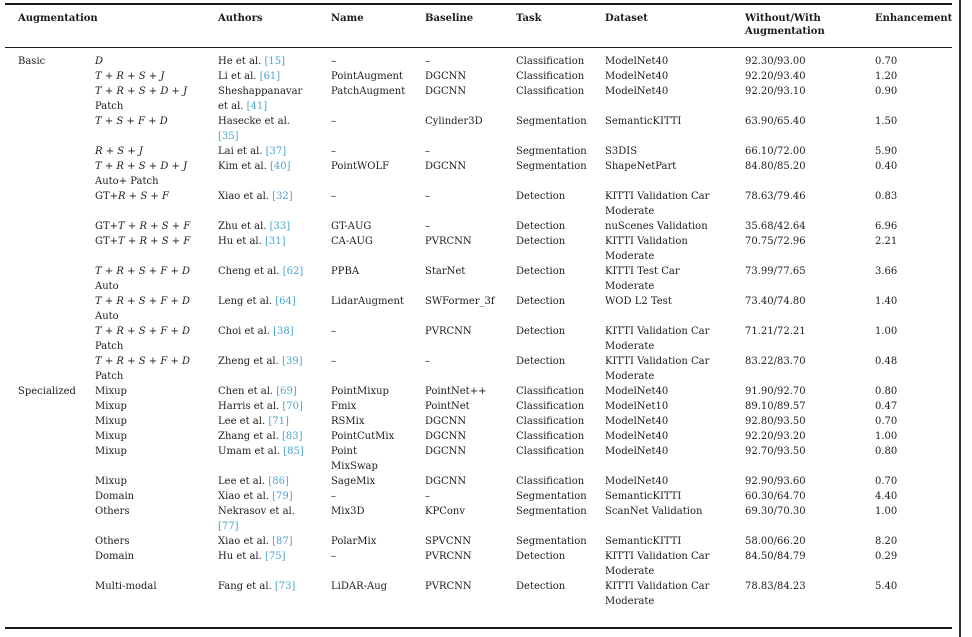 Image resolution: width=972 pixels, height=637 pixels. Describe the element at coordinates (280, 226) in the screenshot. I see `citation-ref: [33]` at that location.